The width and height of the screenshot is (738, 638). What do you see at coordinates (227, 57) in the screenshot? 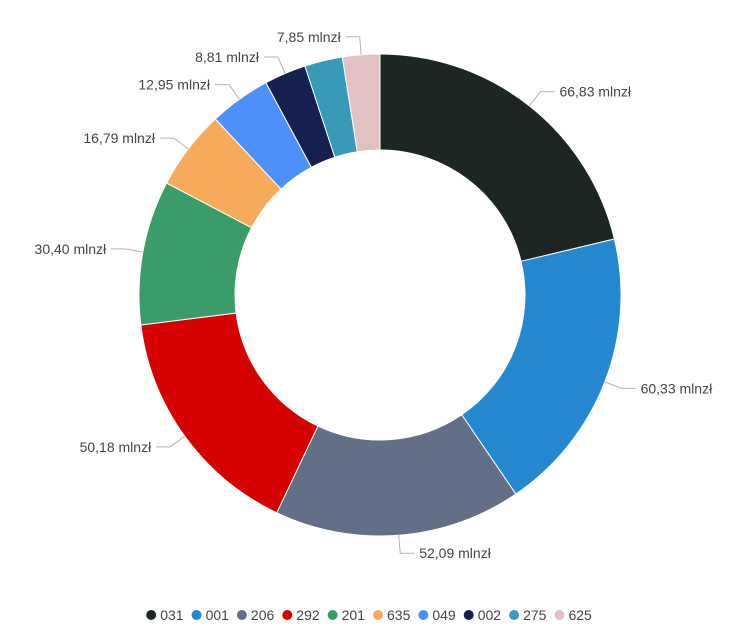
I see `data-label-002: 8,81 mlnzł` at bounding box center [227, 57].